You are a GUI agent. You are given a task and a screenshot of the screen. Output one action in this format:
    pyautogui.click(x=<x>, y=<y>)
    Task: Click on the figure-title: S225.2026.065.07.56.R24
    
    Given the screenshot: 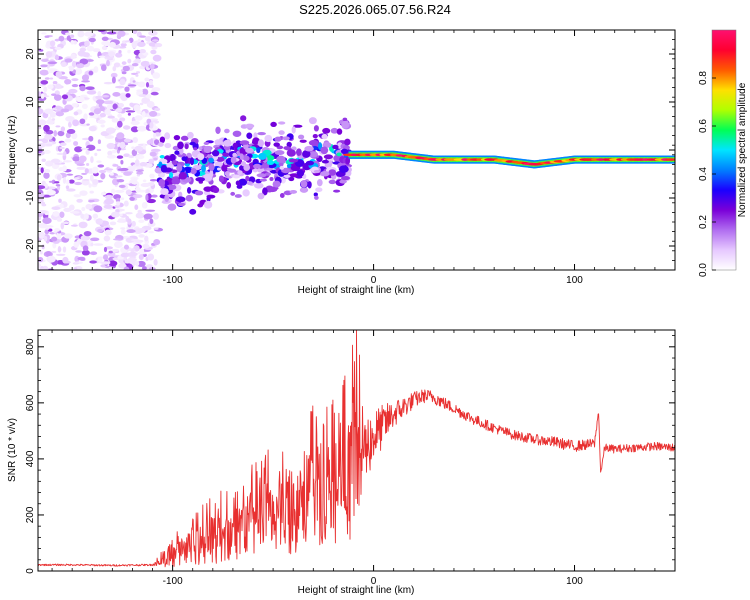 What is the action you would take?
    pyautogui.click(x=375, y=9)
    